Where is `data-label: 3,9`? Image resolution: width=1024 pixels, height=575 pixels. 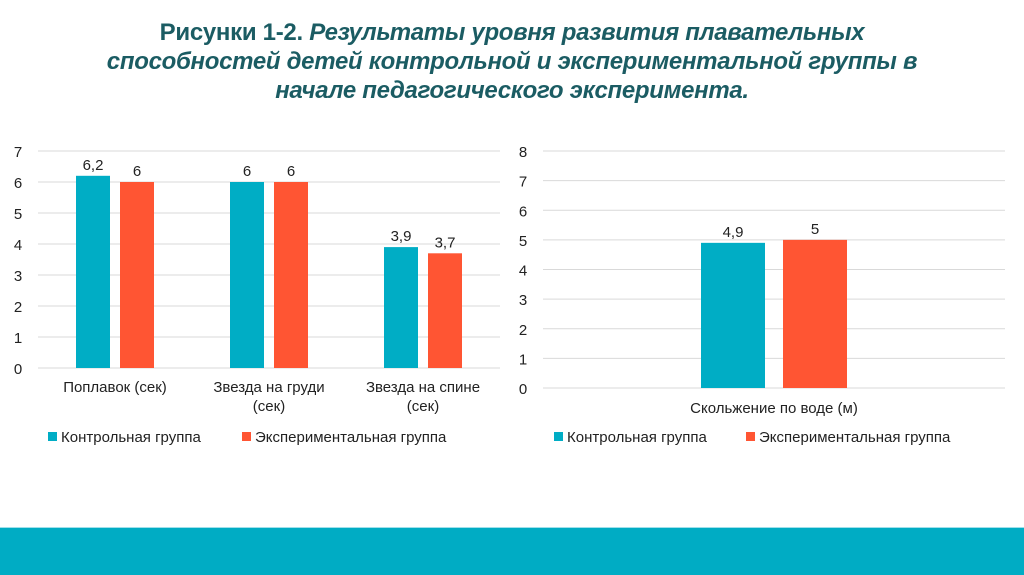 data-label: 3,9 is located at coordinates (401, 236).